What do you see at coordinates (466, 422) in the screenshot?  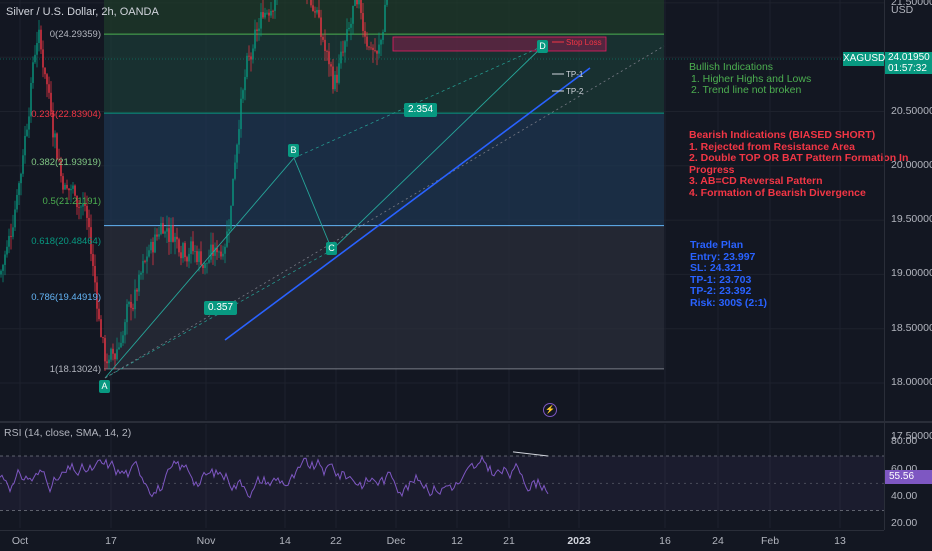 I see `pane-divider` at bounding box center [466, 422].